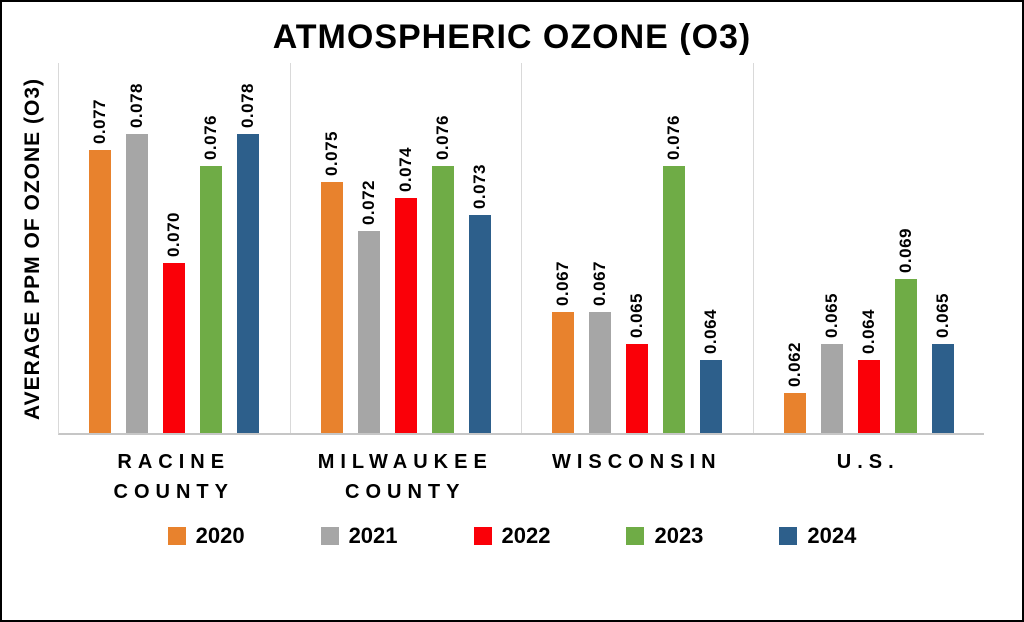 The width and height of the screenshot is (1024, 622). What do you see at coordinates (331, 153) in the screenshot?
I see `bar-value-label: 0.075` at bounding box center [331, 153].